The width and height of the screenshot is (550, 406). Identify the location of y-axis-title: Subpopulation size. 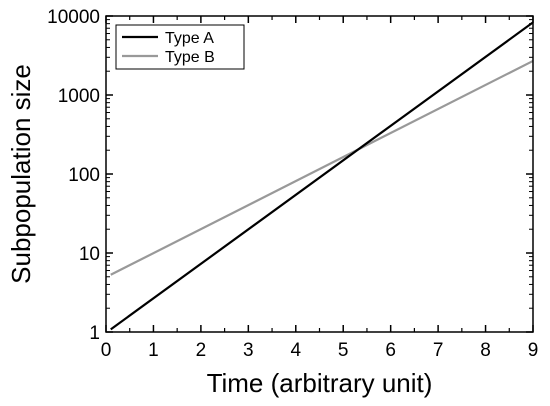
(21, 174).